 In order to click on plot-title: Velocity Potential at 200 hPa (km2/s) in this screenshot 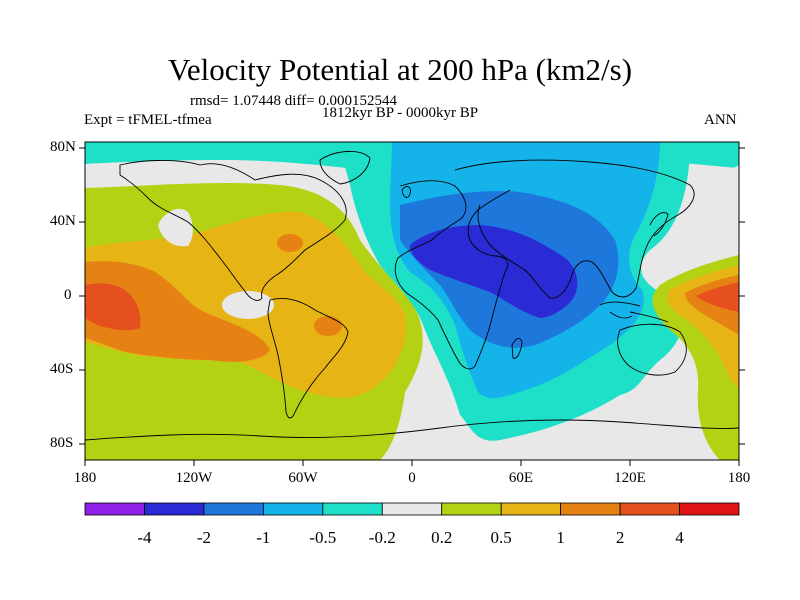, I will do `click(400, 69)`.